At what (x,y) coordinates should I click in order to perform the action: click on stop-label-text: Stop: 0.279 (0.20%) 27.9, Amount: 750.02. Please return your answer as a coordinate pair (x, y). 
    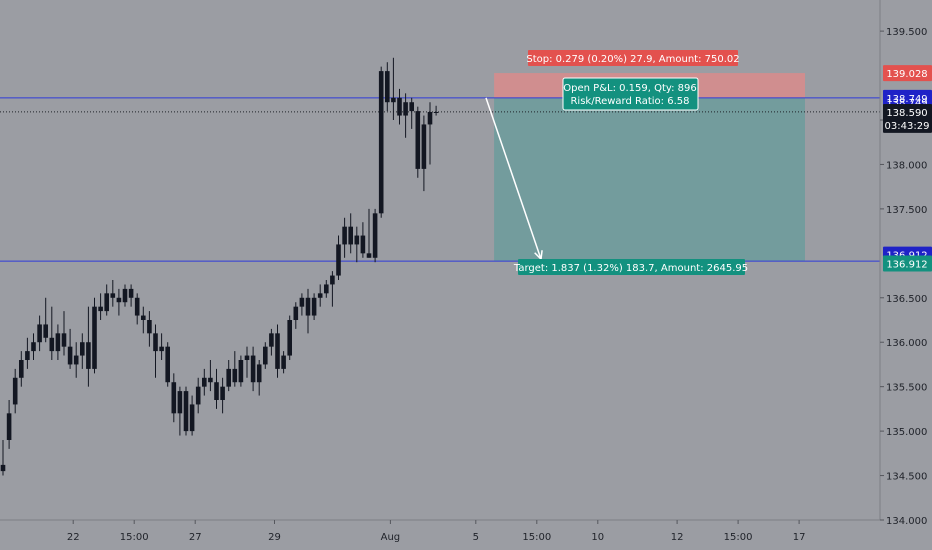
    Looking at the image, I should click on (632, 59).